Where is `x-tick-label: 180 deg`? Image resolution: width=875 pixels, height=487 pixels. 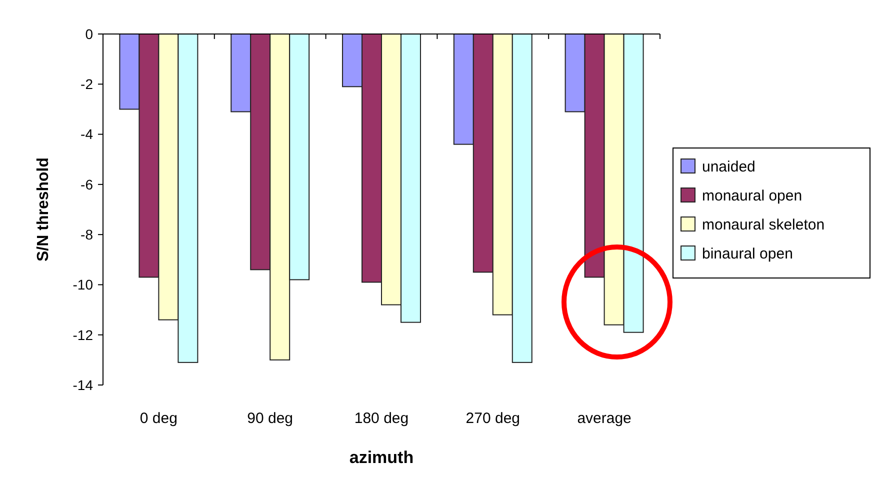 x-tick-label: 180 deg is located at coordinates (381, 418).